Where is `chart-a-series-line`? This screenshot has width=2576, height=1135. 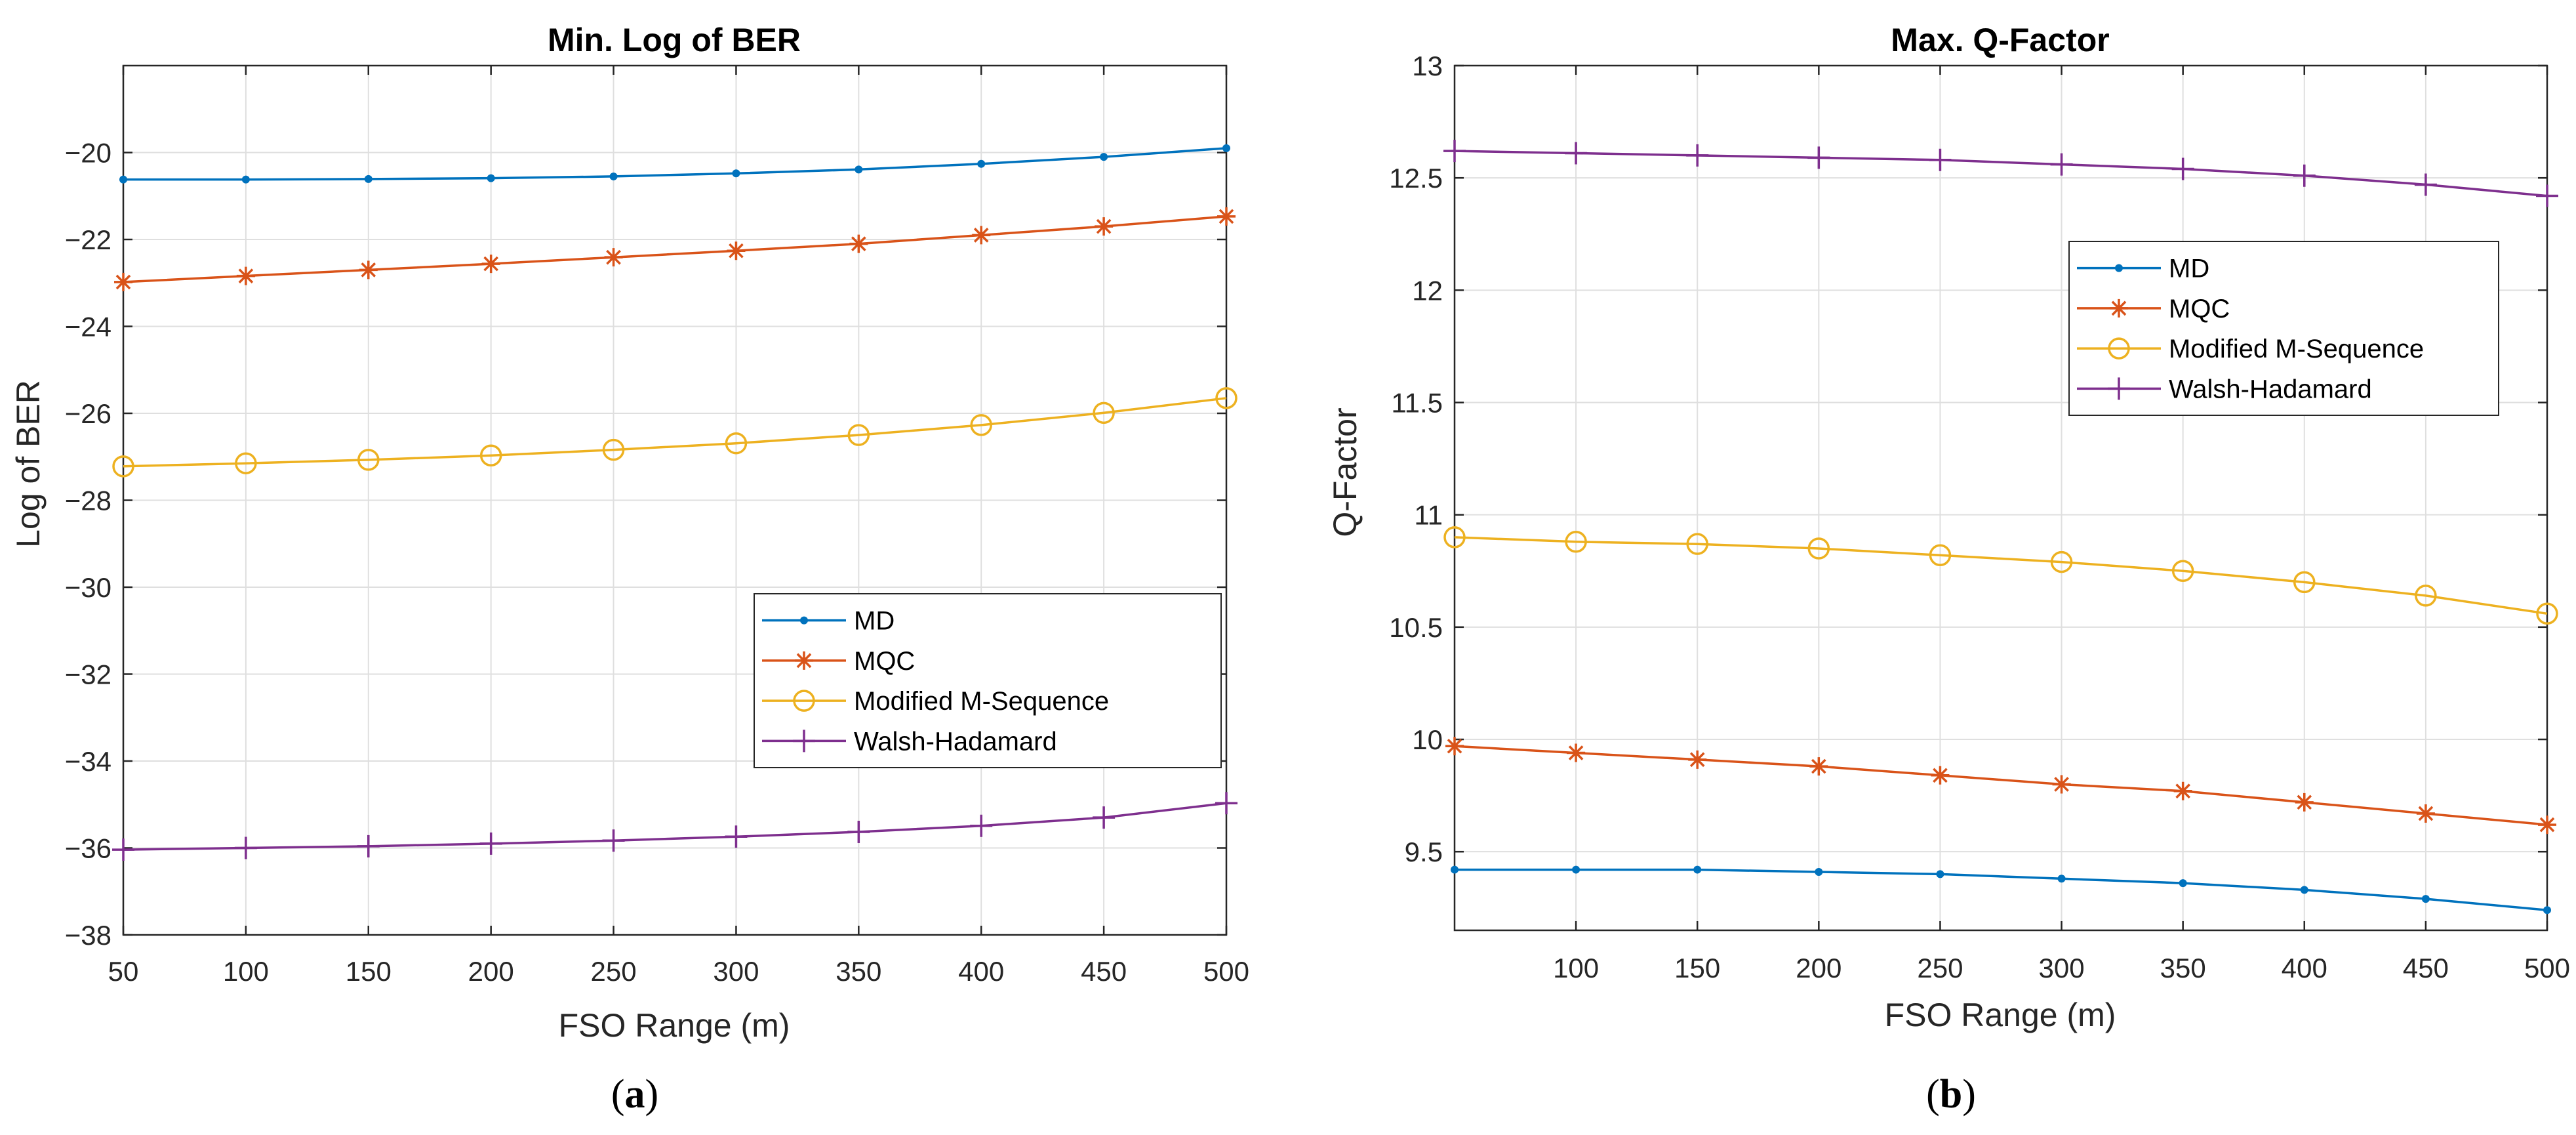
chart-a-series-line is located at coordinates (675, 164).